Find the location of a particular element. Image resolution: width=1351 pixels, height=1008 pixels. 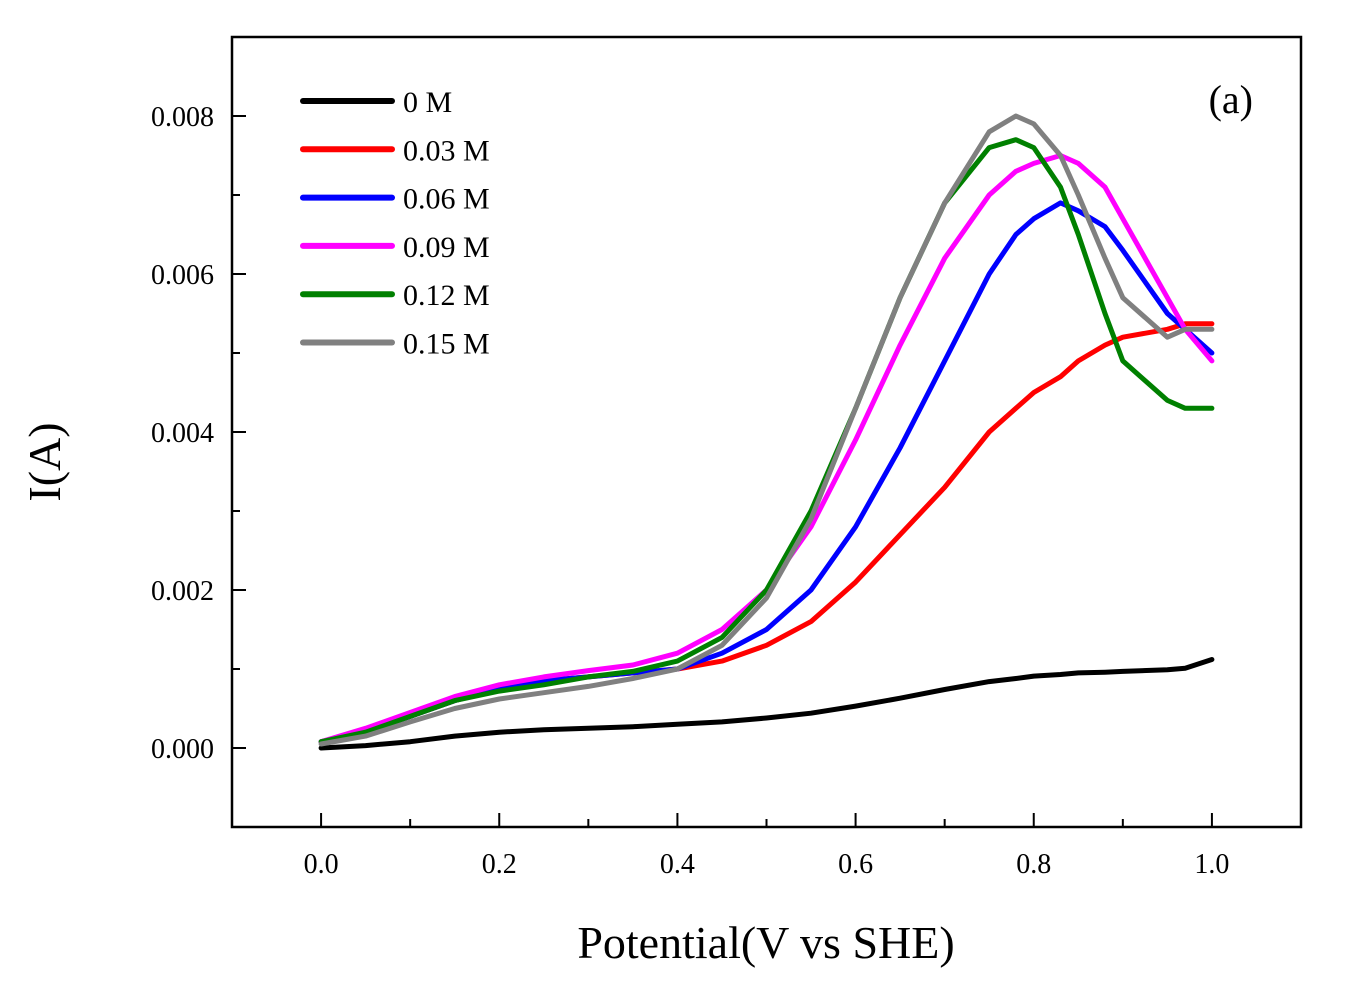

legend-label-0: 0 M is located at coordinates (427, 102).